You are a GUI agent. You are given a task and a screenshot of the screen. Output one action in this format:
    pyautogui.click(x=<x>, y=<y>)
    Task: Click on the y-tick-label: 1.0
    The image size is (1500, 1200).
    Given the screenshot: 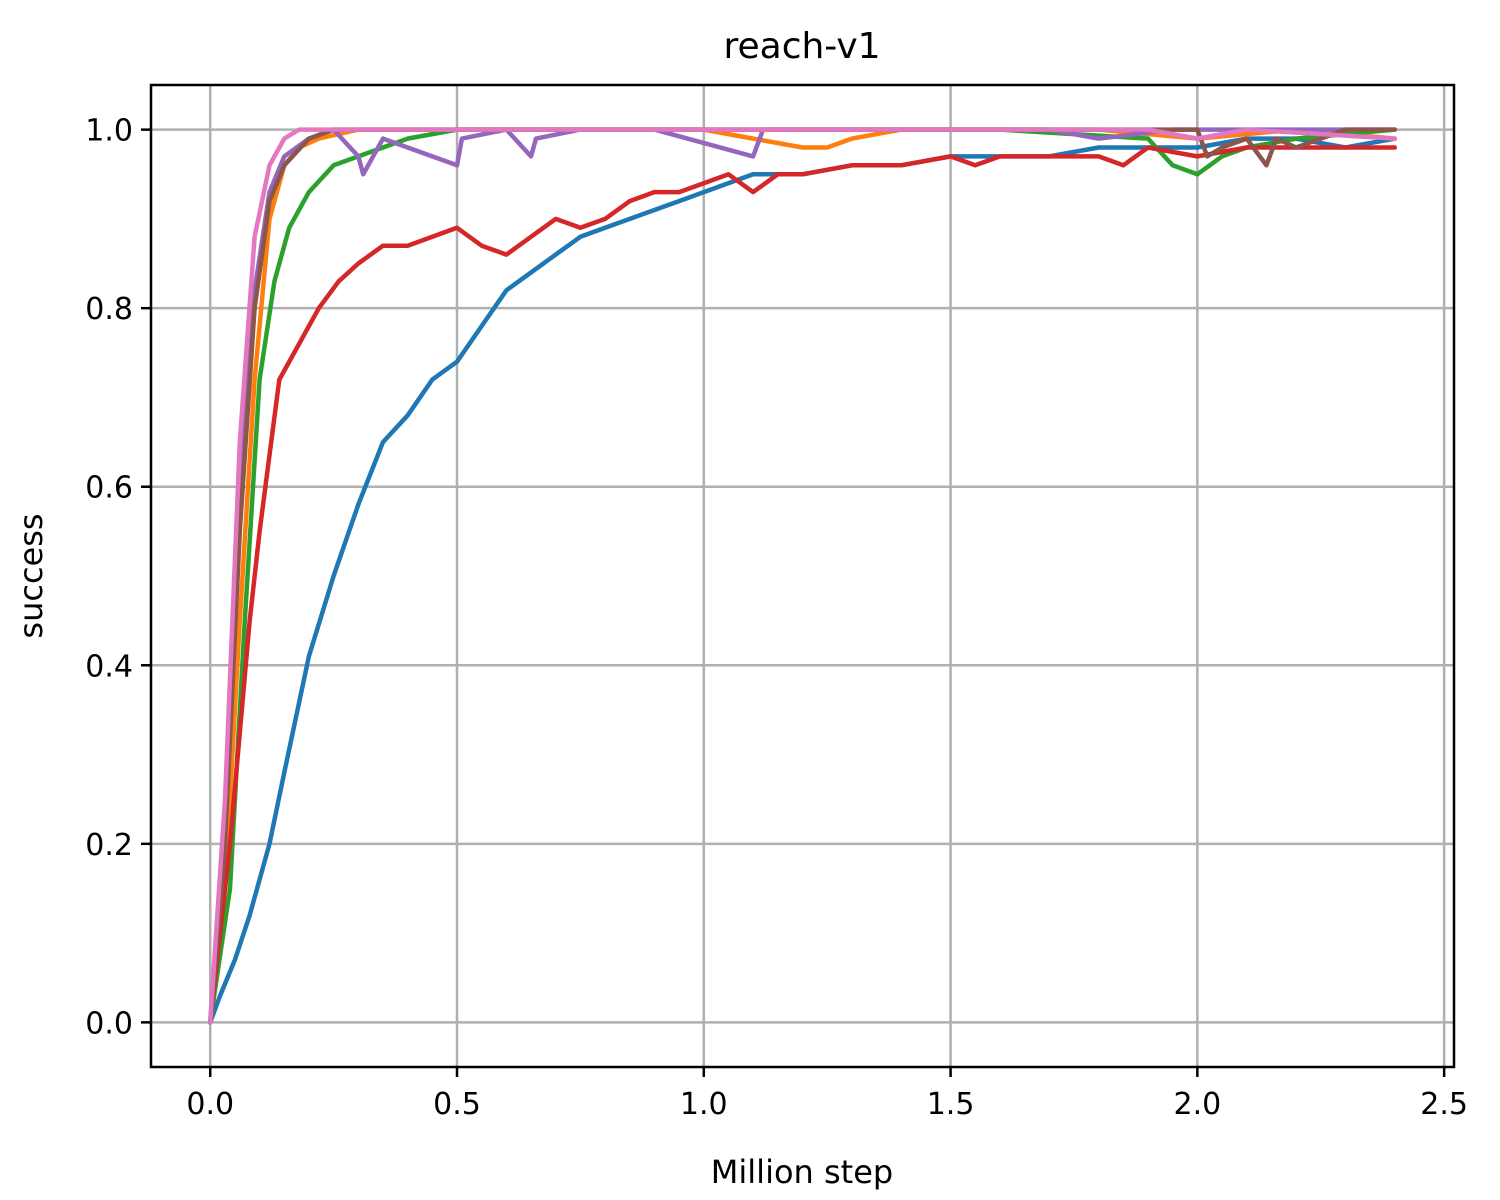 What is the action you would take?
    pyautogui.click(x=109, y=131)
    